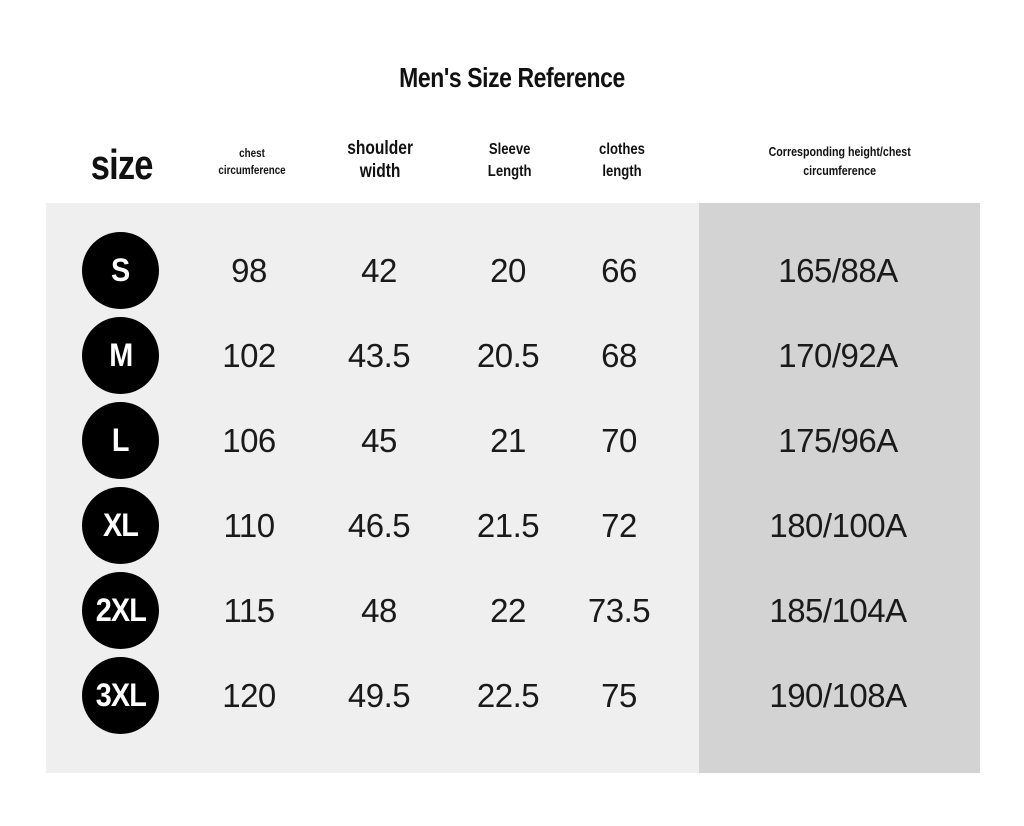 This screenshot has height=826, width=1024. I want to click on shoulder-value: 46.5, so click(379, 525).